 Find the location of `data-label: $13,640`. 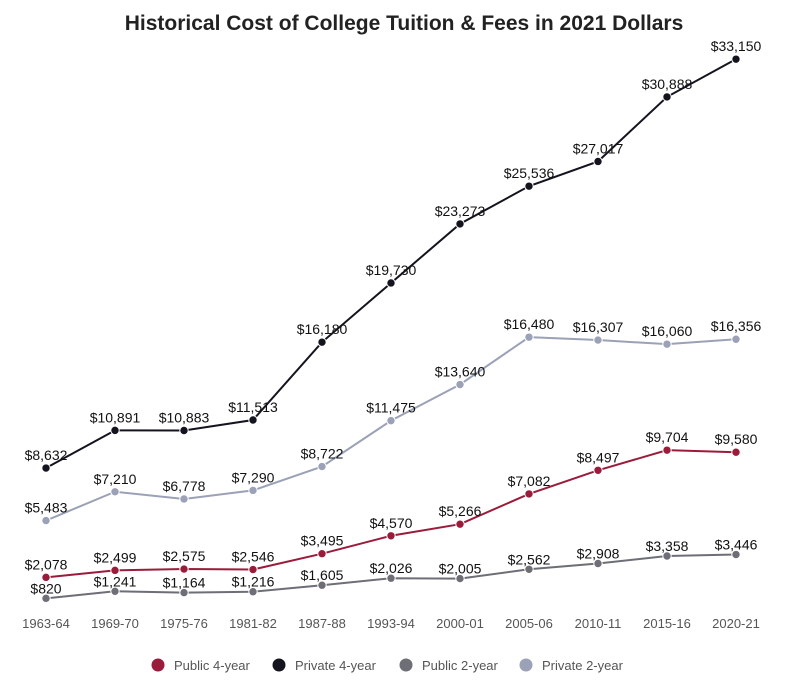

data-label: $13,640 is located at coordinates (460, 372).